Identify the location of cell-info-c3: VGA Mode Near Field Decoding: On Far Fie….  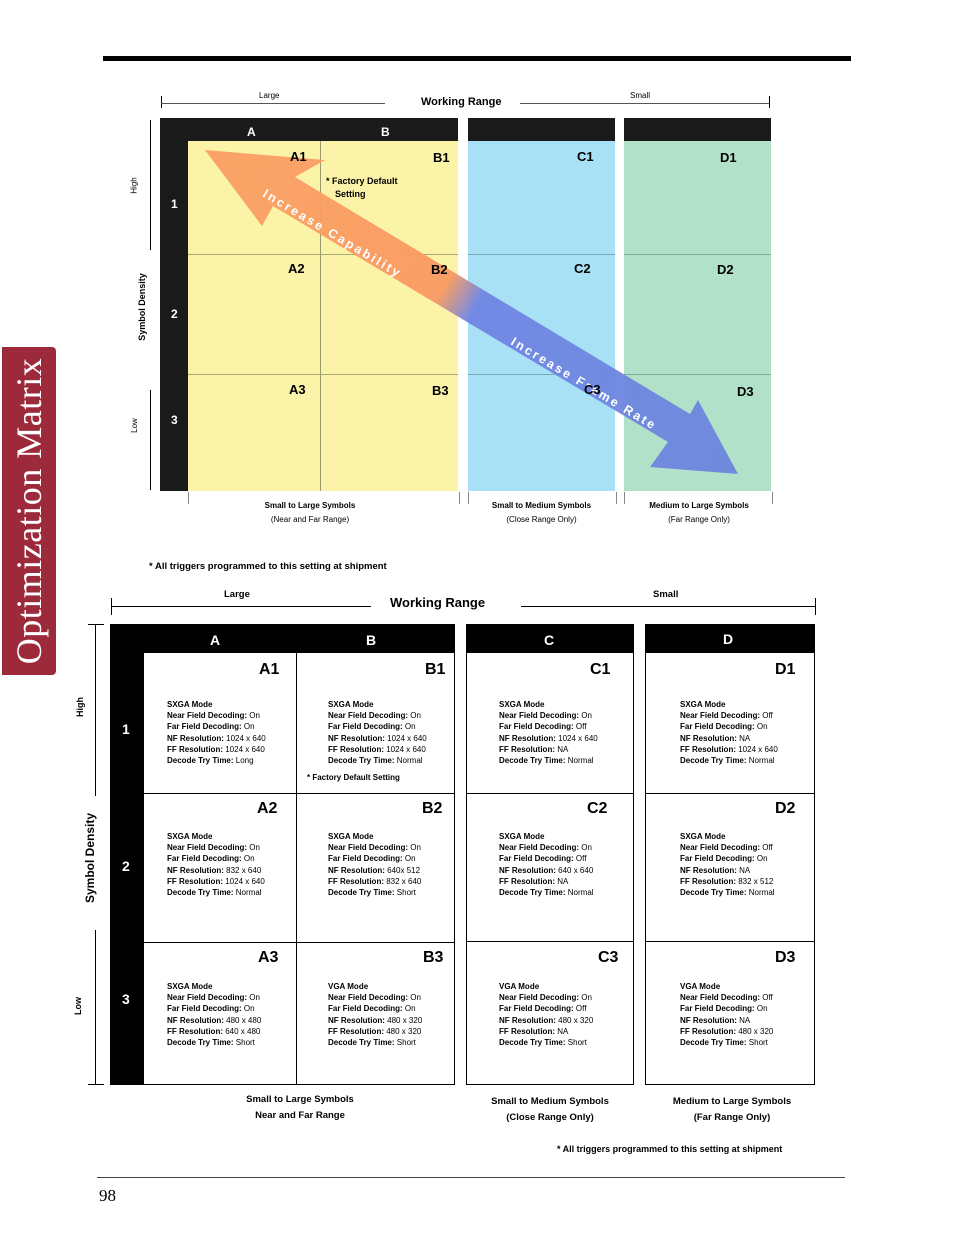
(546, 1015).